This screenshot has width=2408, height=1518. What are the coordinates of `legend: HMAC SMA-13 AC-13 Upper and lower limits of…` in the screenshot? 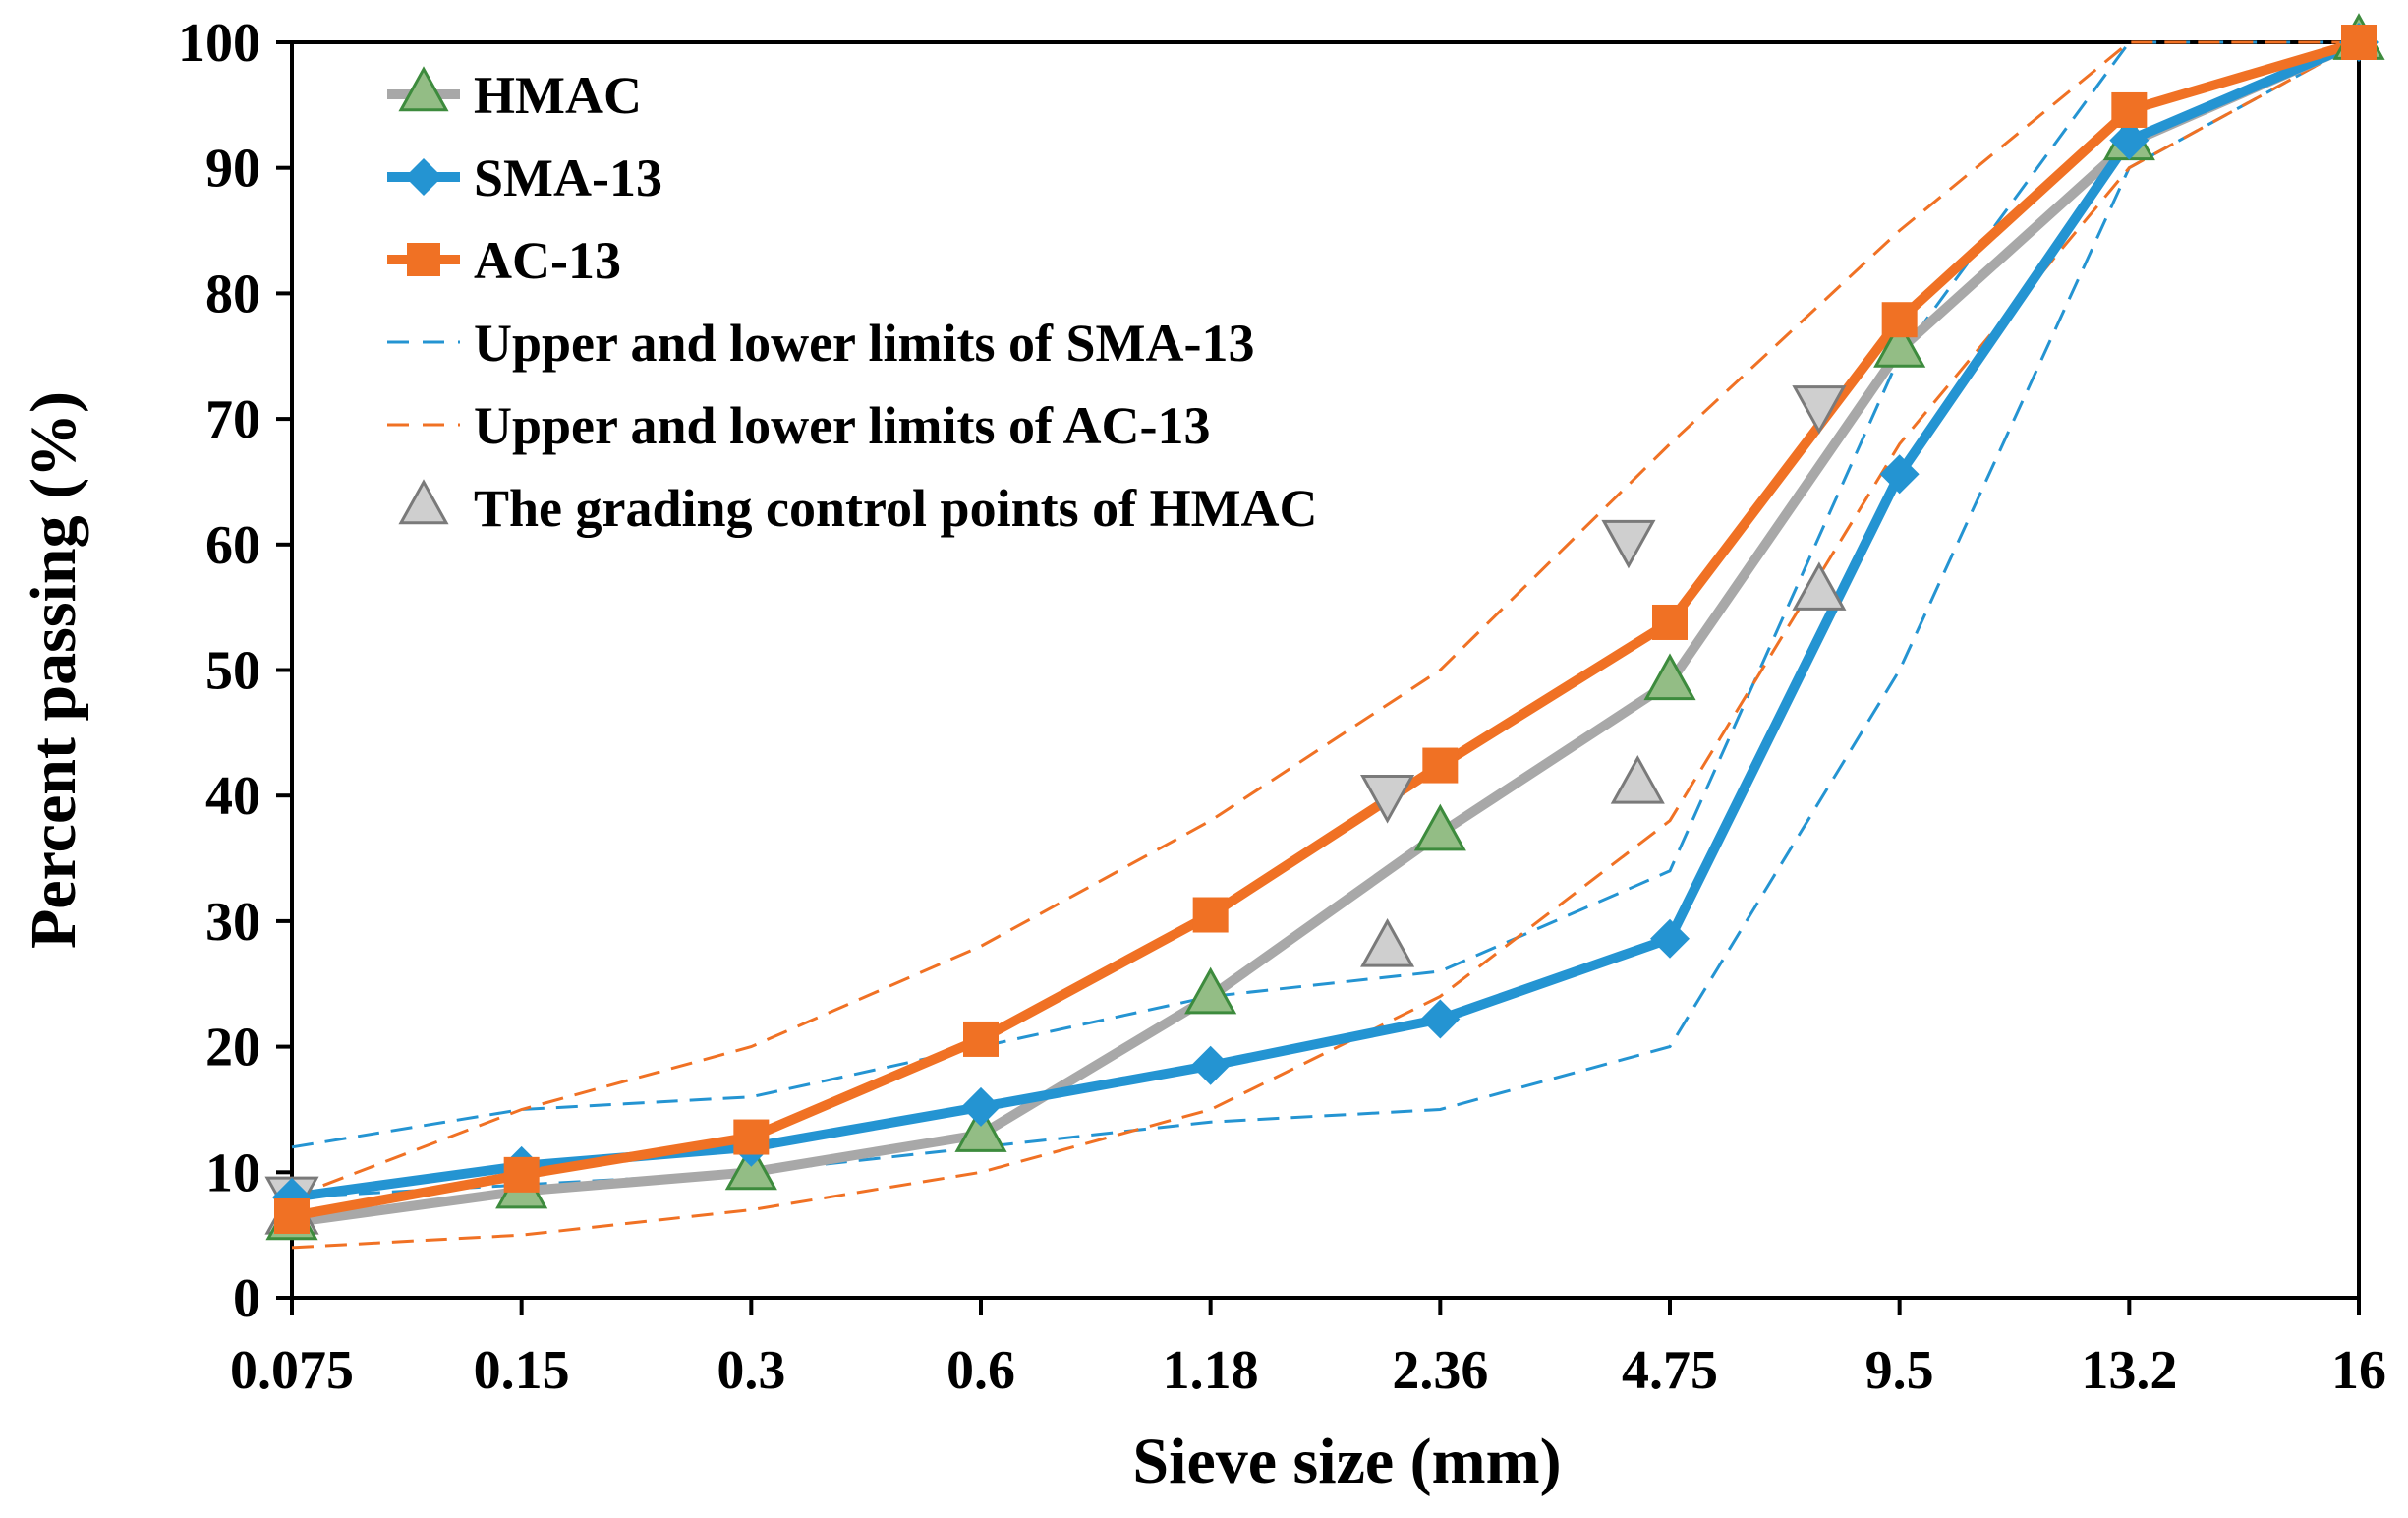 It's located at (853, 302).